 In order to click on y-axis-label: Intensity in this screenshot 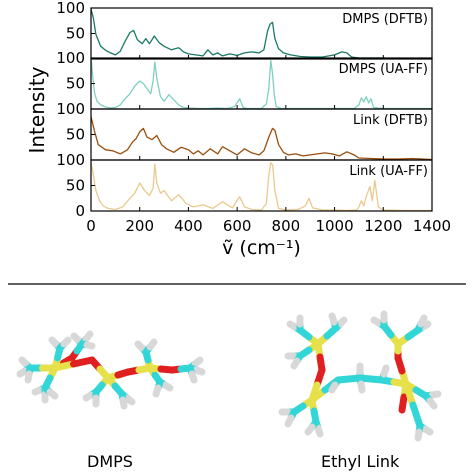, I will do `click(37, 109)`.